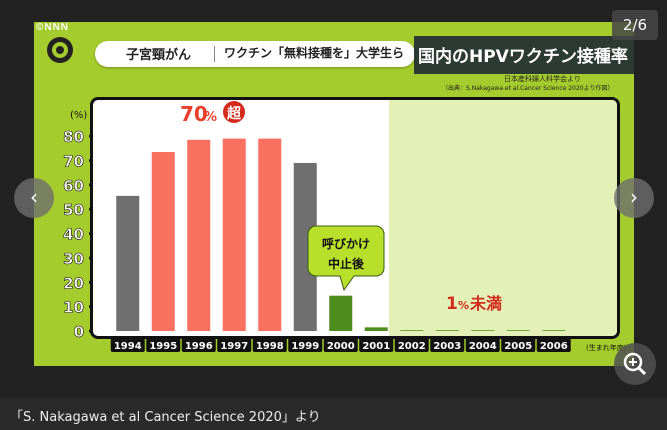  What do you see at coordinates (341, 313) in the screenshot?
I see `bar-2000` at bounding box center [341, 313].